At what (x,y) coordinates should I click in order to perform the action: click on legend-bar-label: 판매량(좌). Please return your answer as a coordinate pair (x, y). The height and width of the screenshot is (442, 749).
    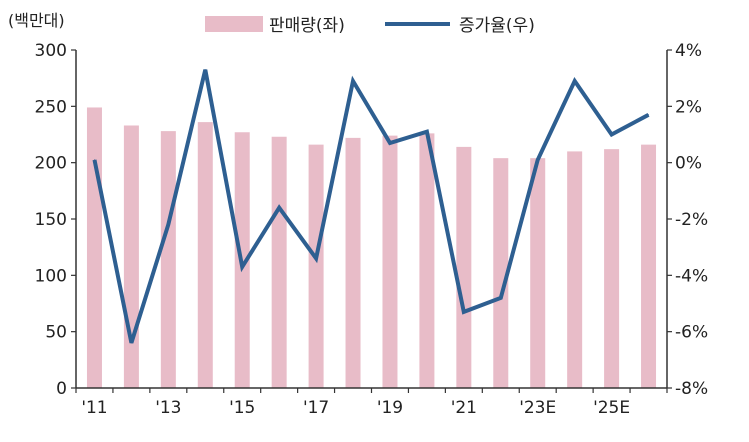
    Looking at the image, I should click on (307, 26).